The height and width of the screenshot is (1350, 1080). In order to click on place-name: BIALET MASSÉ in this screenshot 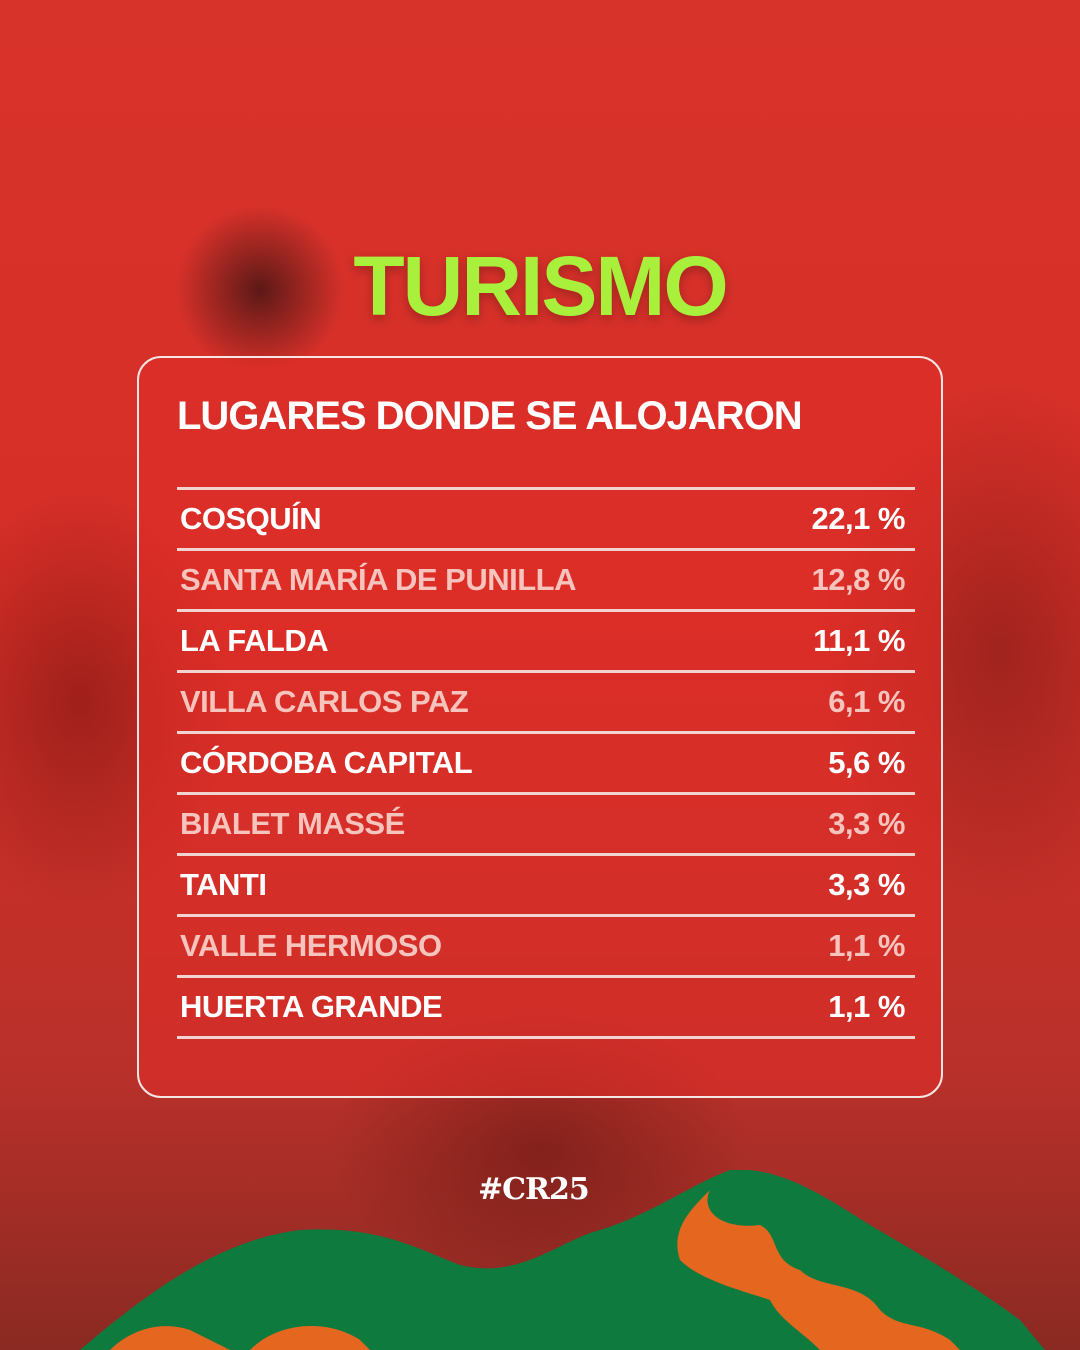, I will do `click(292, 823)`.